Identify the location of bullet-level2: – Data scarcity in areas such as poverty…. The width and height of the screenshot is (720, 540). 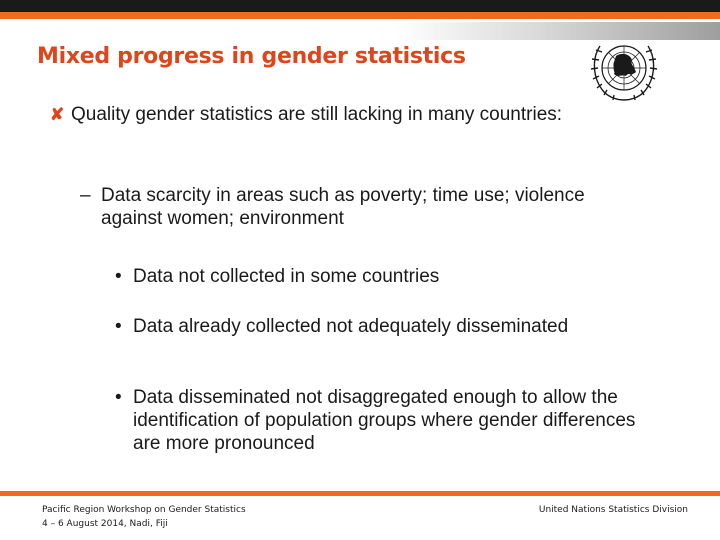
(360, 207).